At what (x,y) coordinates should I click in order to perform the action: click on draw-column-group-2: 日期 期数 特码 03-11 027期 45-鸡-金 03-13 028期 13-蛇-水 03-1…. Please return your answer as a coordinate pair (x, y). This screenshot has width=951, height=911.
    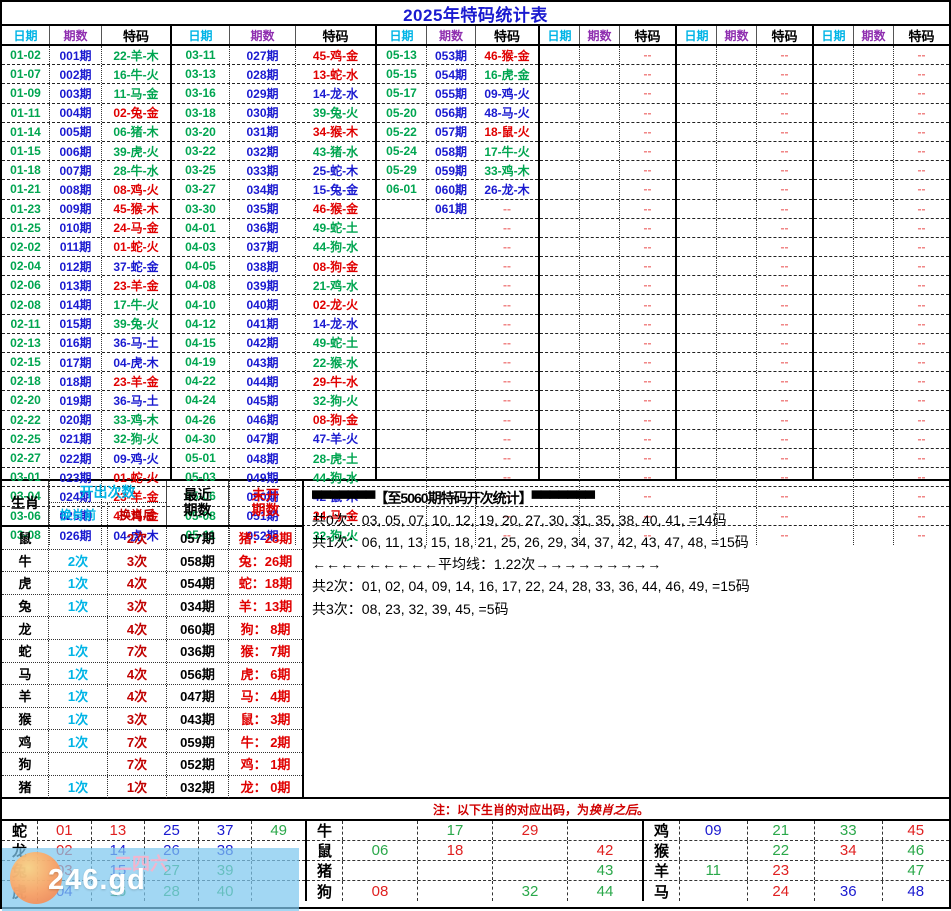
    Looking at the image, I should click on (274, 285).